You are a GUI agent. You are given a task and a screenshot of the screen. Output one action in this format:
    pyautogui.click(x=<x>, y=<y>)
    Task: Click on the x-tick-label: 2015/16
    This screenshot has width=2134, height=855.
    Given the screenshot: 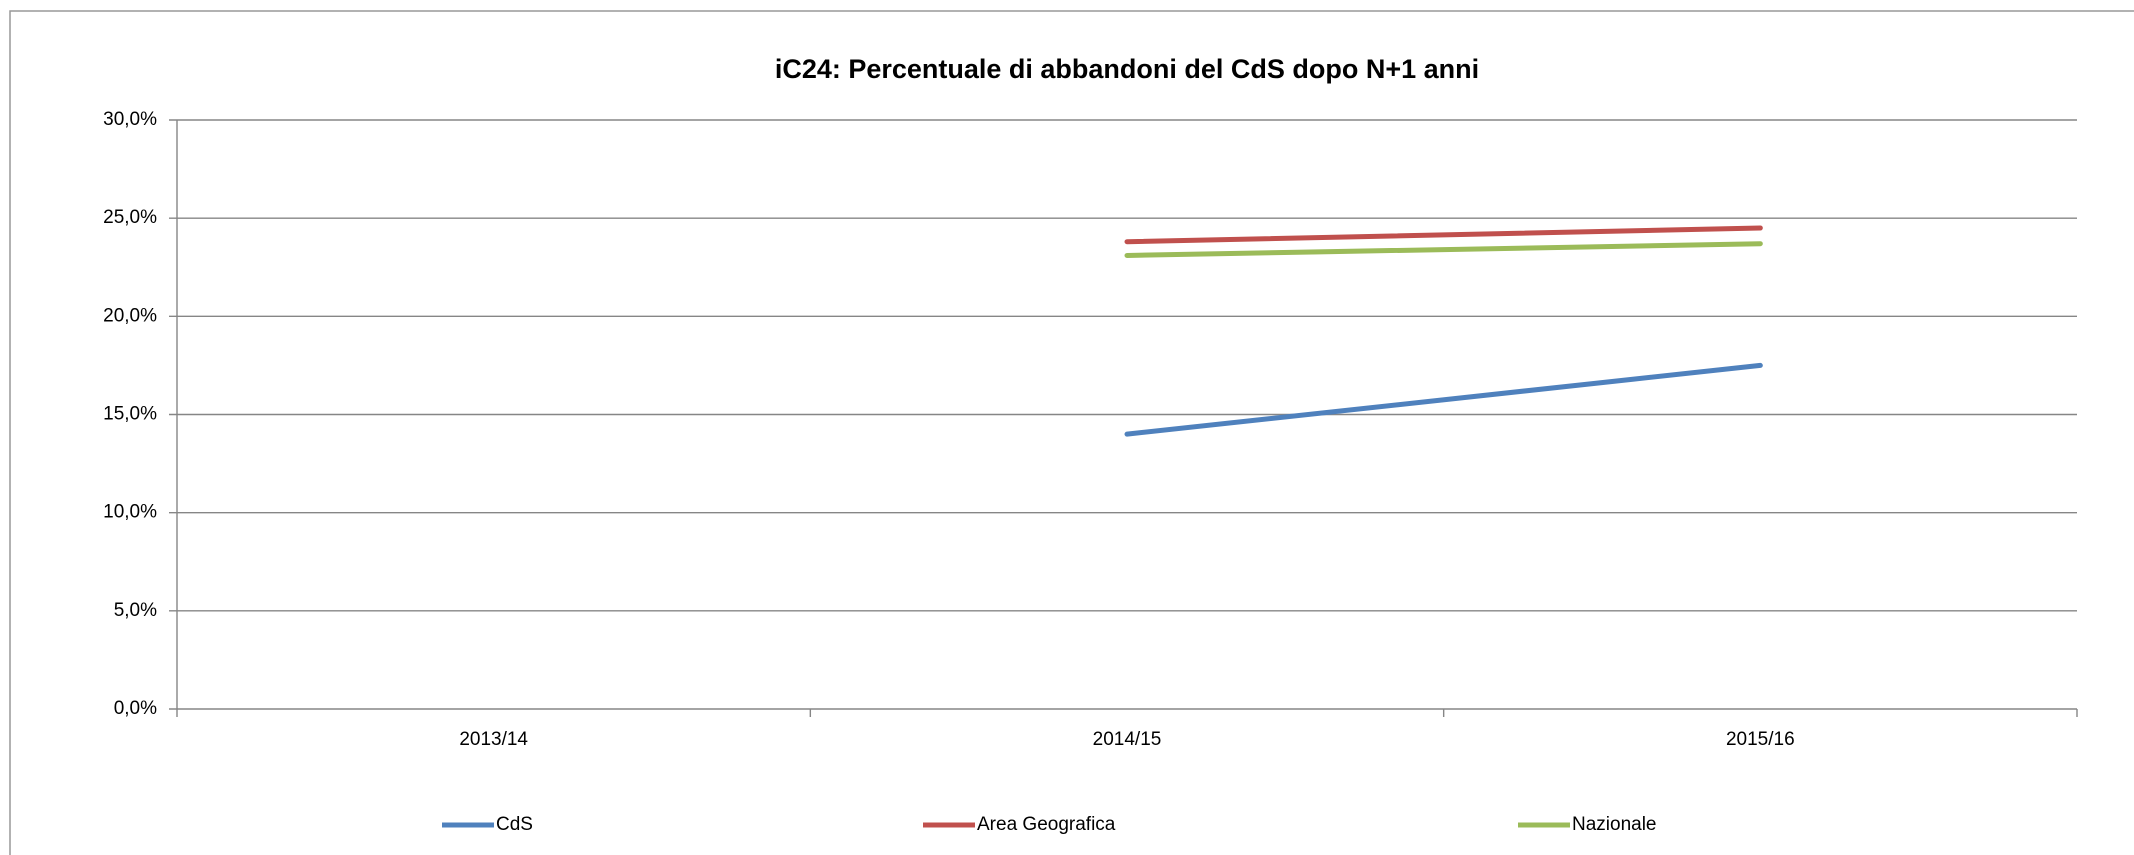 What is the action you would take?
    pyautogui.click(x=1760, y=739)
    